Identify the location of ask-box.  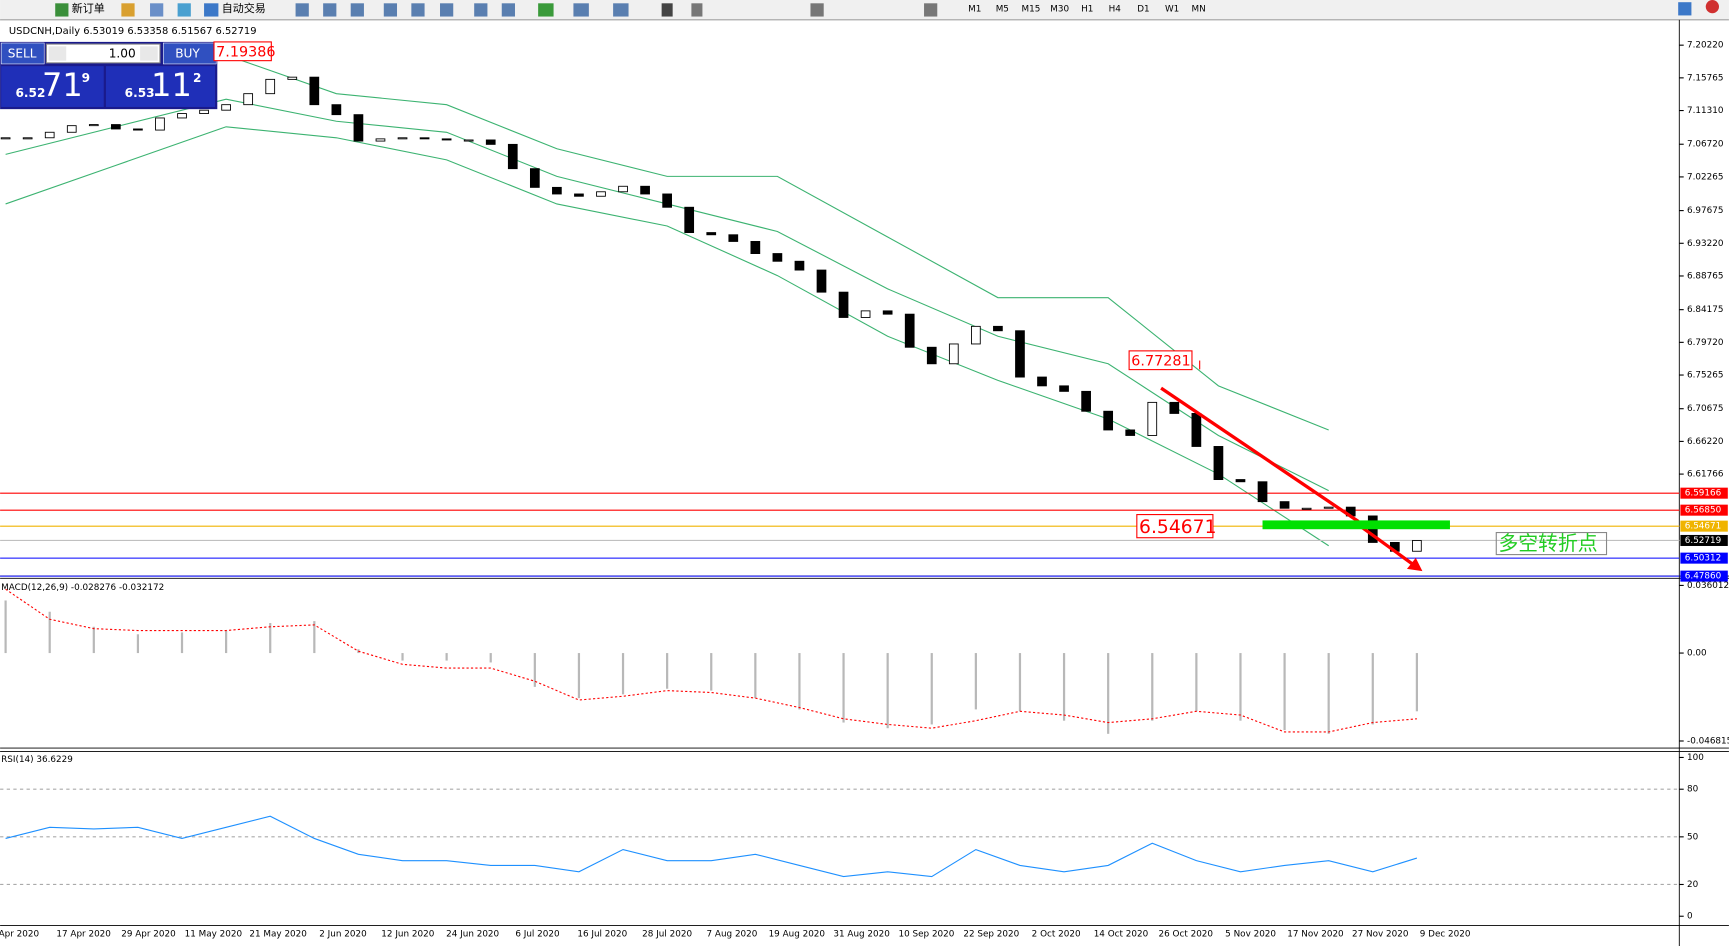
(160, 86).